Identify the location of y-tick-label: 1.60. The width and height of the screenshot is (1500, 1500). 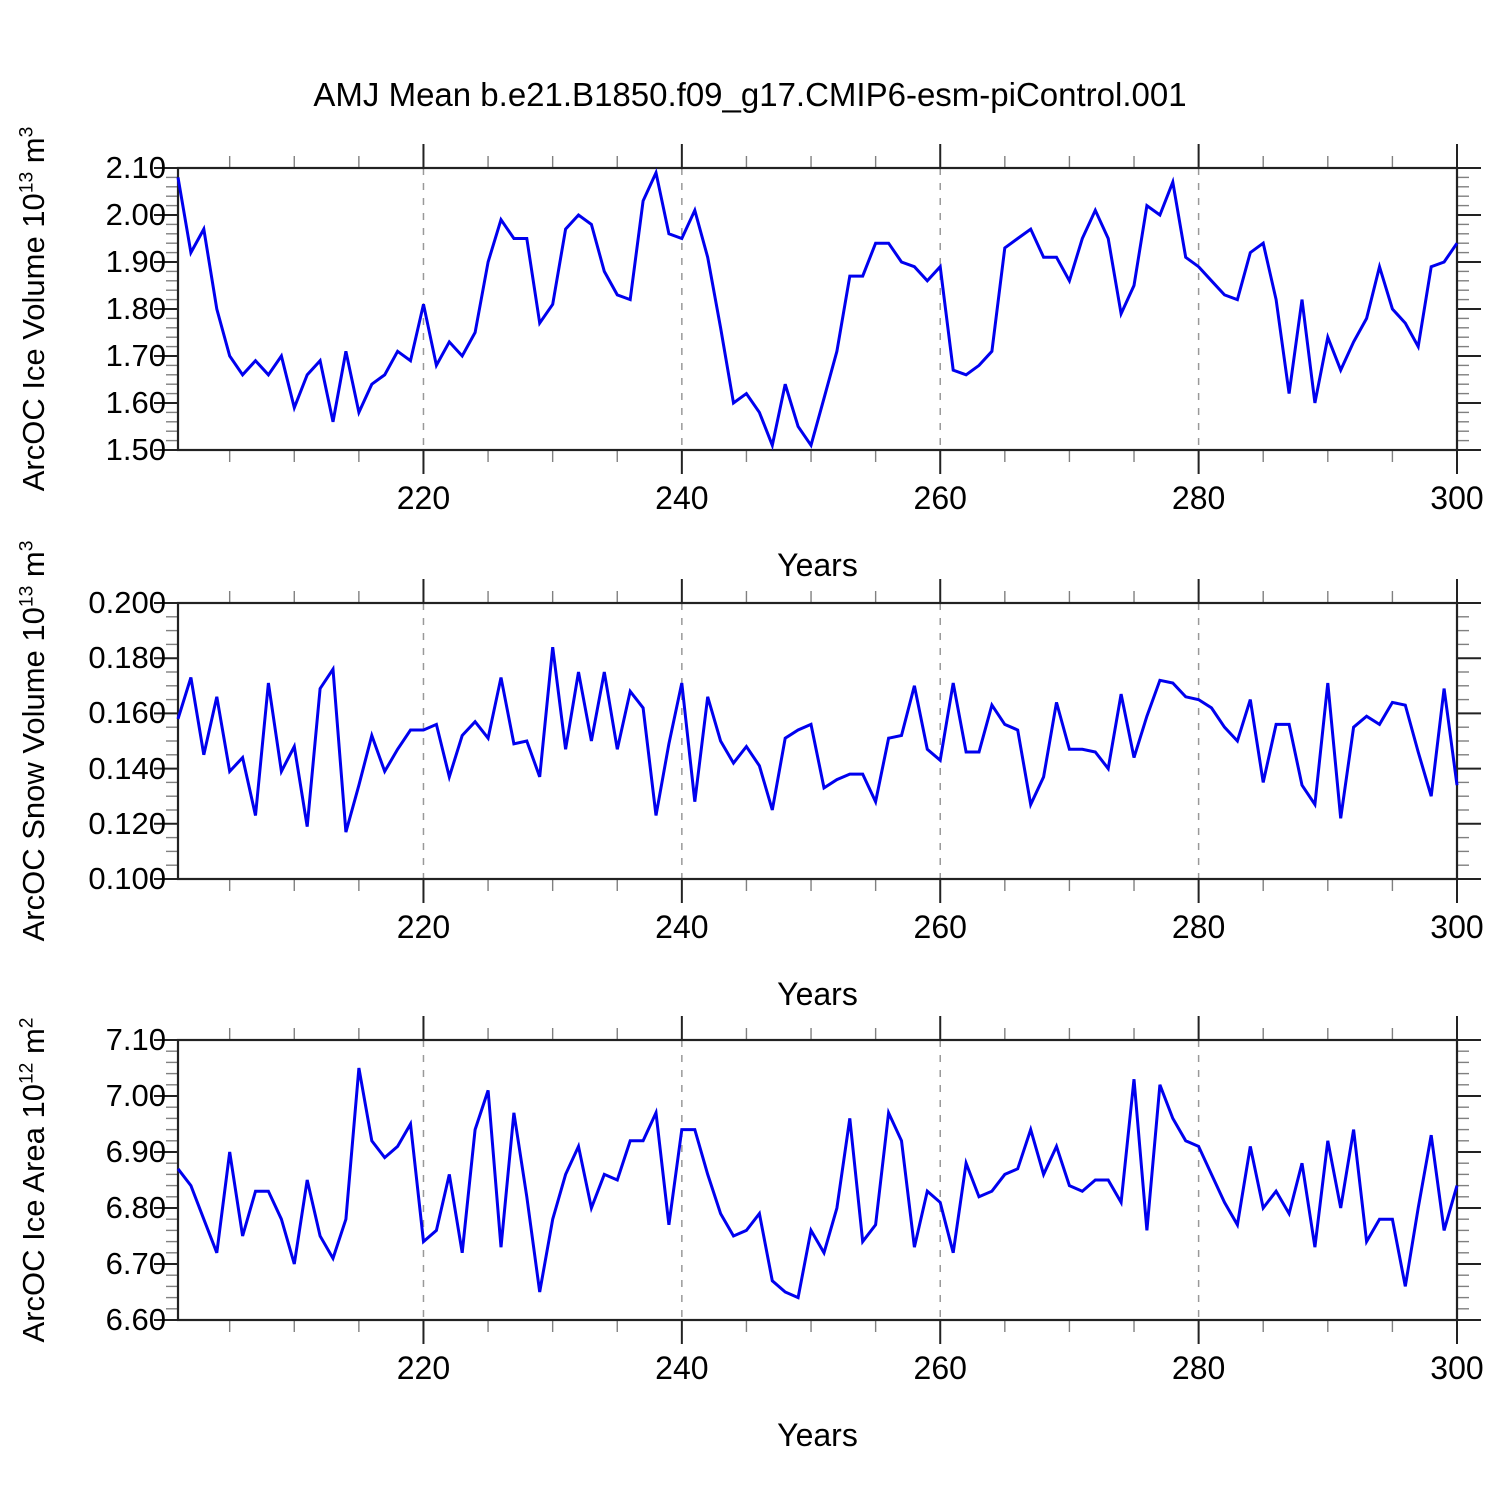
(135, 402).